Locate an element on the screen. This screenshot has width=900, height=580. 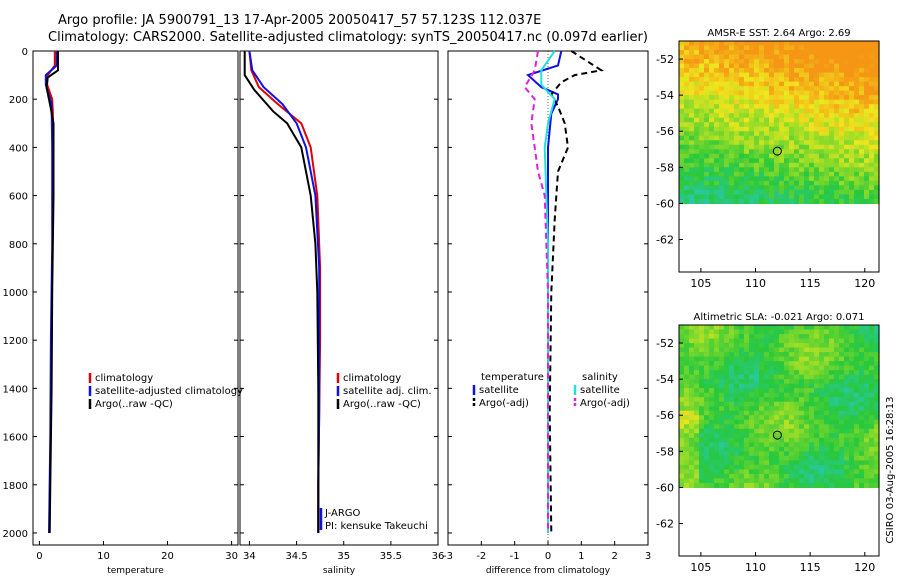
series-line-temperature-argo-adj- is located at coordinates (576, 292).